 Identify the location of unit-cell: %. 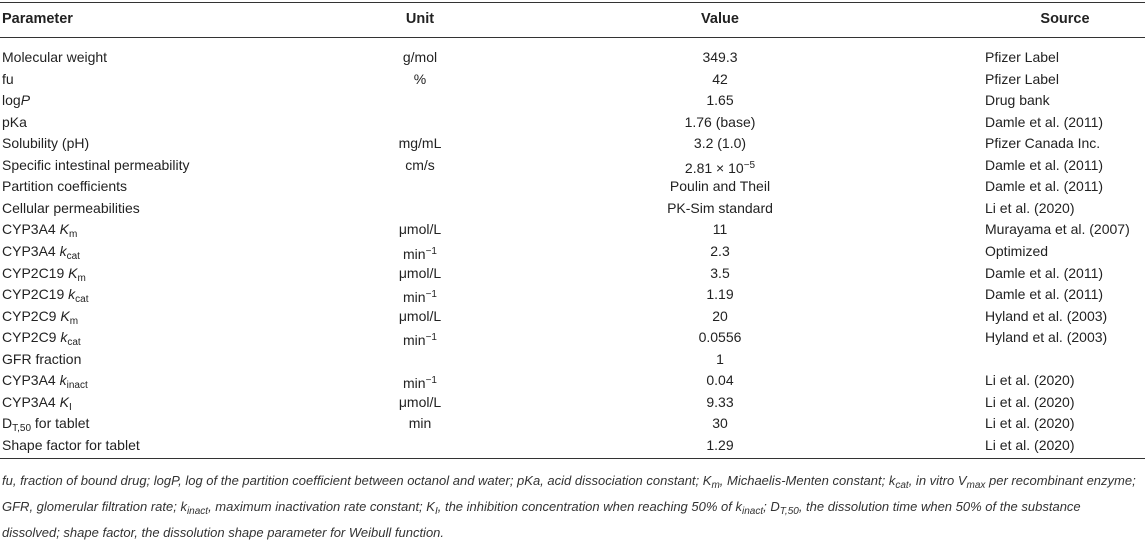
(420, 78).